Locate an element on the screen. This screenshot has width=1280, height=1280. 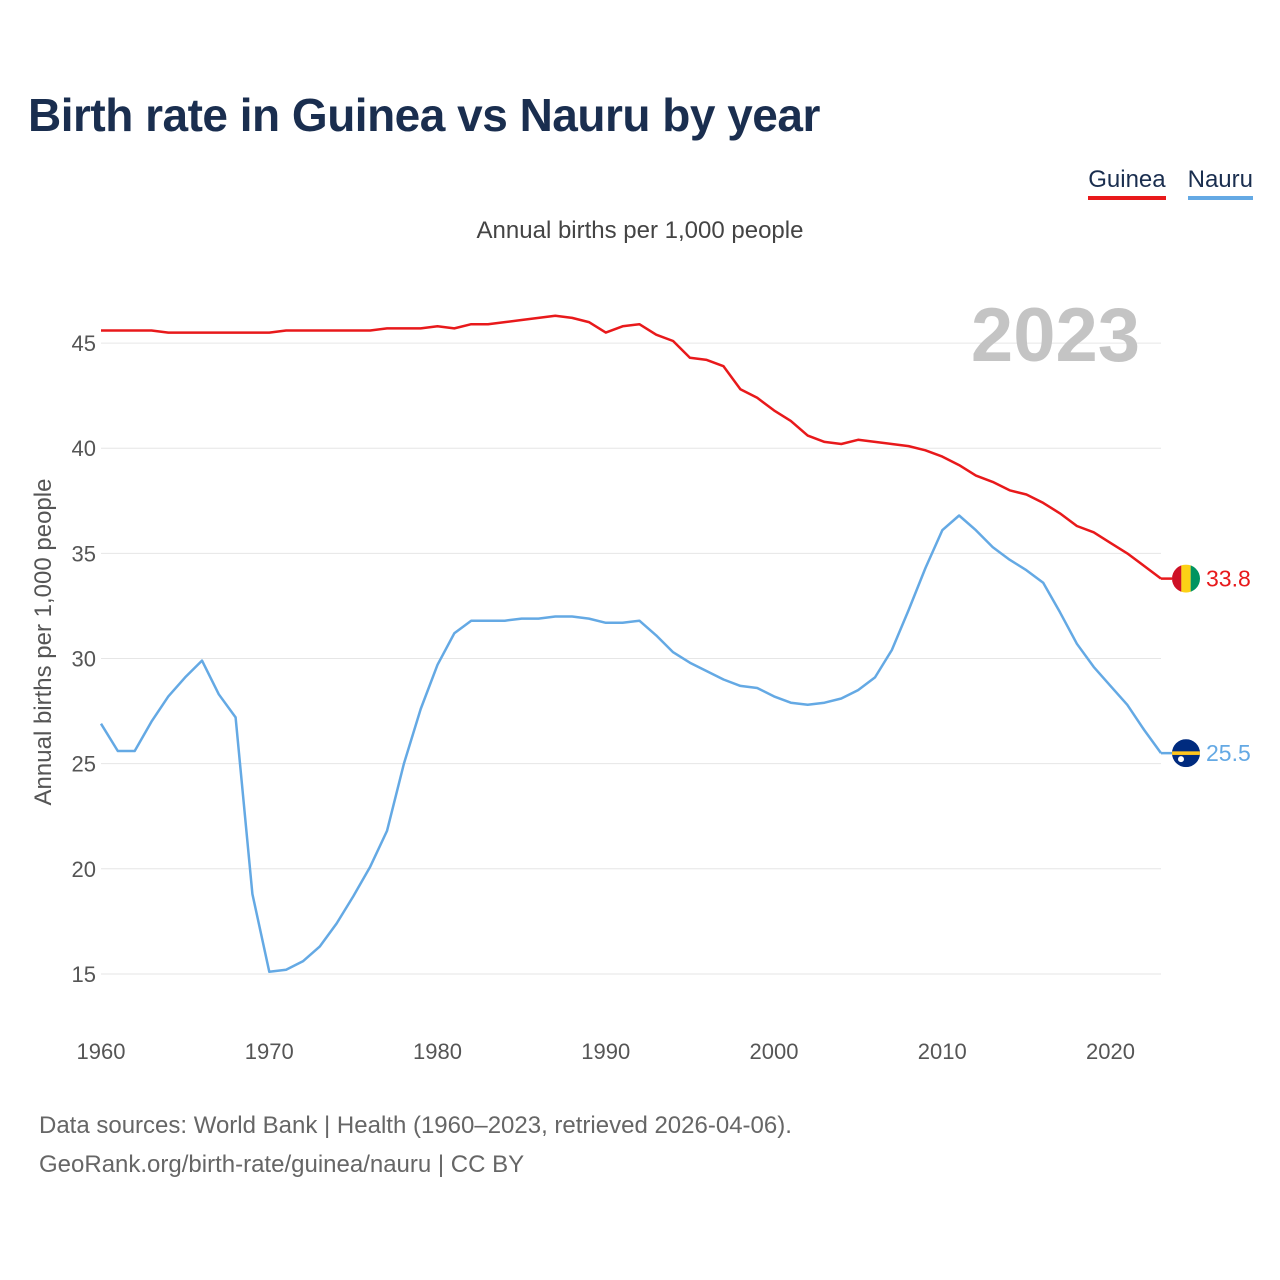
y-tick-label: 40 is located at coordinates (84, 448).